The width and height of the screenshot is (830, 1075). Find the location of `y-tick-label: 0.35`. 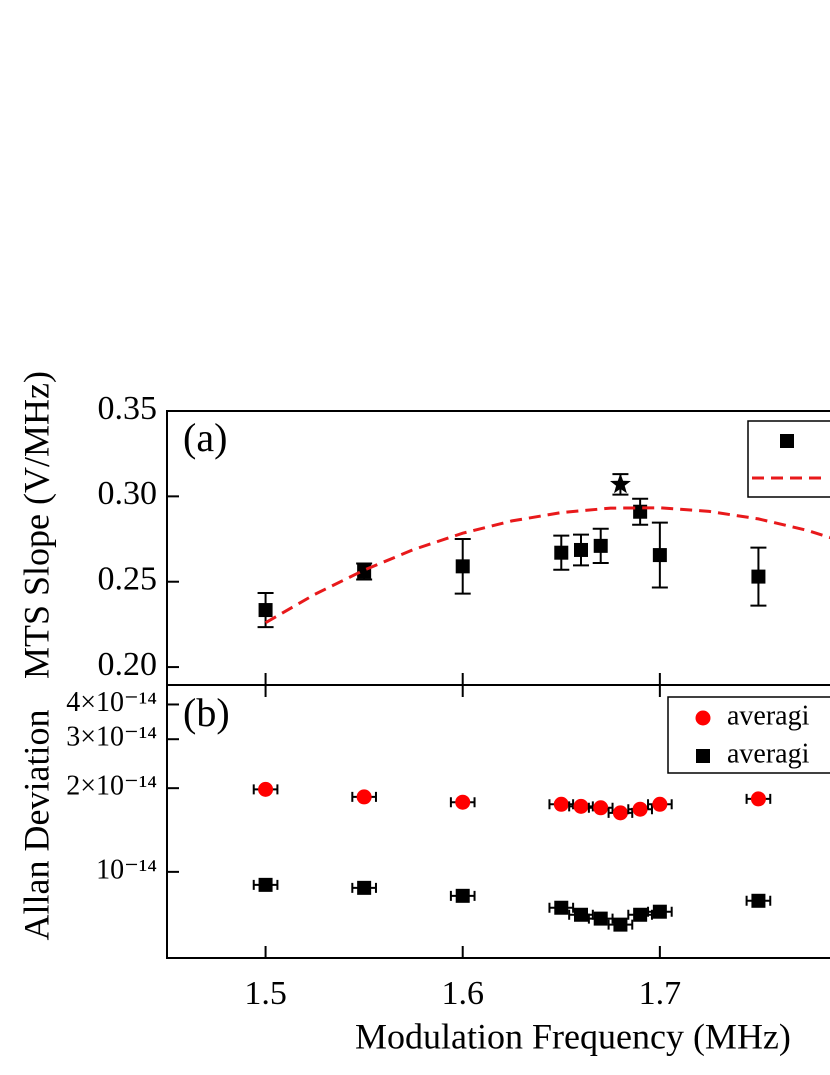

y-tick-label: 0.35 is located at coordinates (128, 408).